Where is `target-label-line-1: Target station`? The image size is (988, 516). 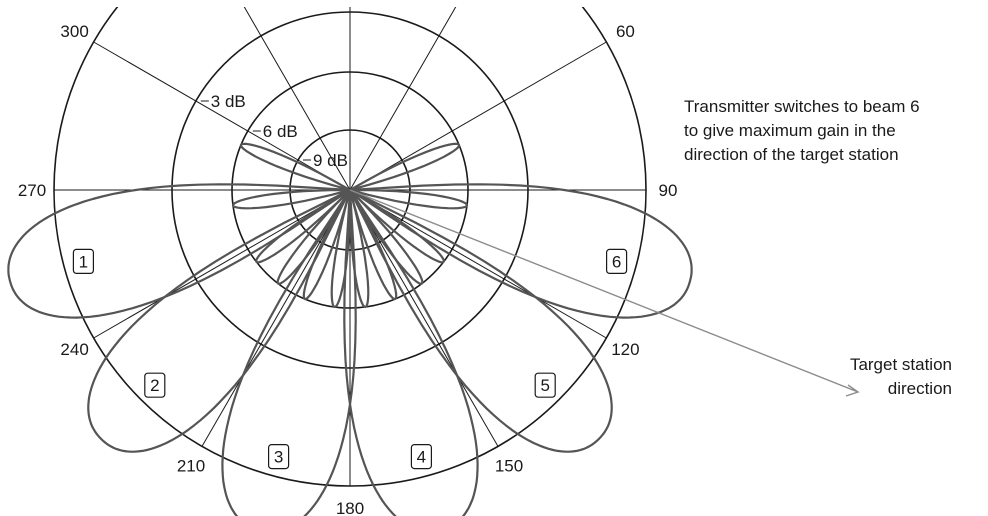
target-label-line-1: Target station is located at coordinates (901, 364).